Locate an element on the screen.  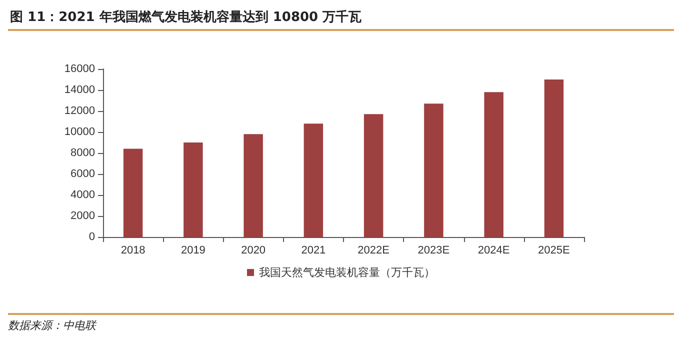
y-tick-label: 0 is located at coordinates (91, 237).